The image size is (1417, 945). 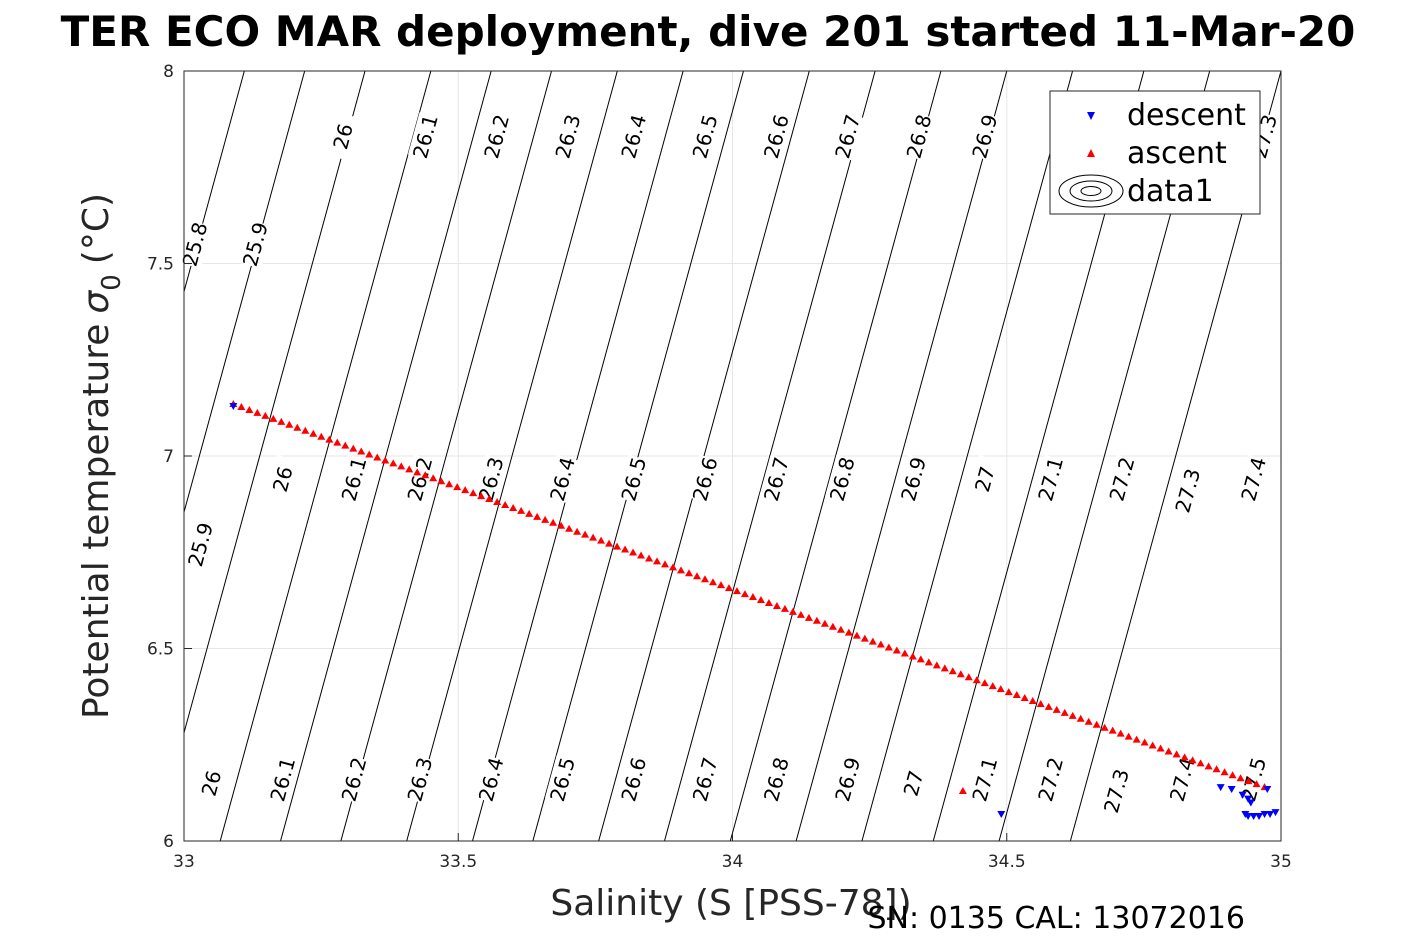 I want to click on x-tick-label: 35, so click(x=1281, y=862).